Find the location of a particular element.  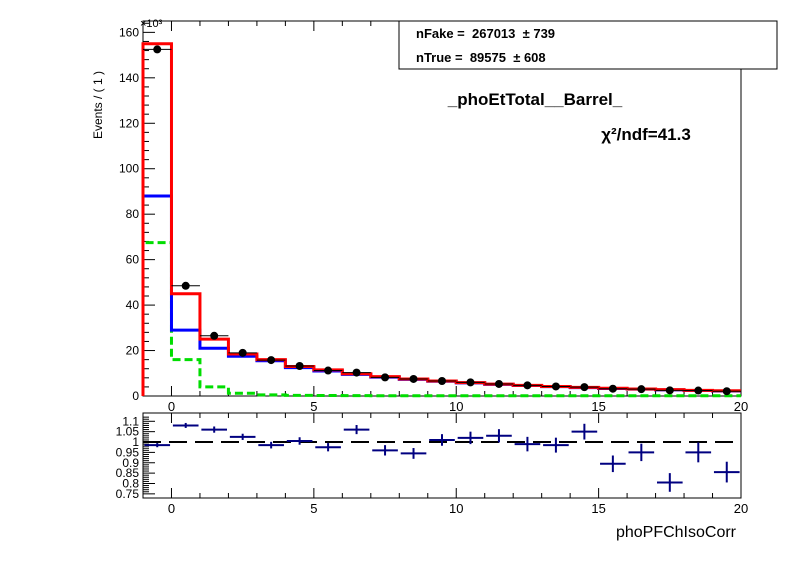

ratio-y-tick-label: 0.75 is located at coordinates (128, 494).